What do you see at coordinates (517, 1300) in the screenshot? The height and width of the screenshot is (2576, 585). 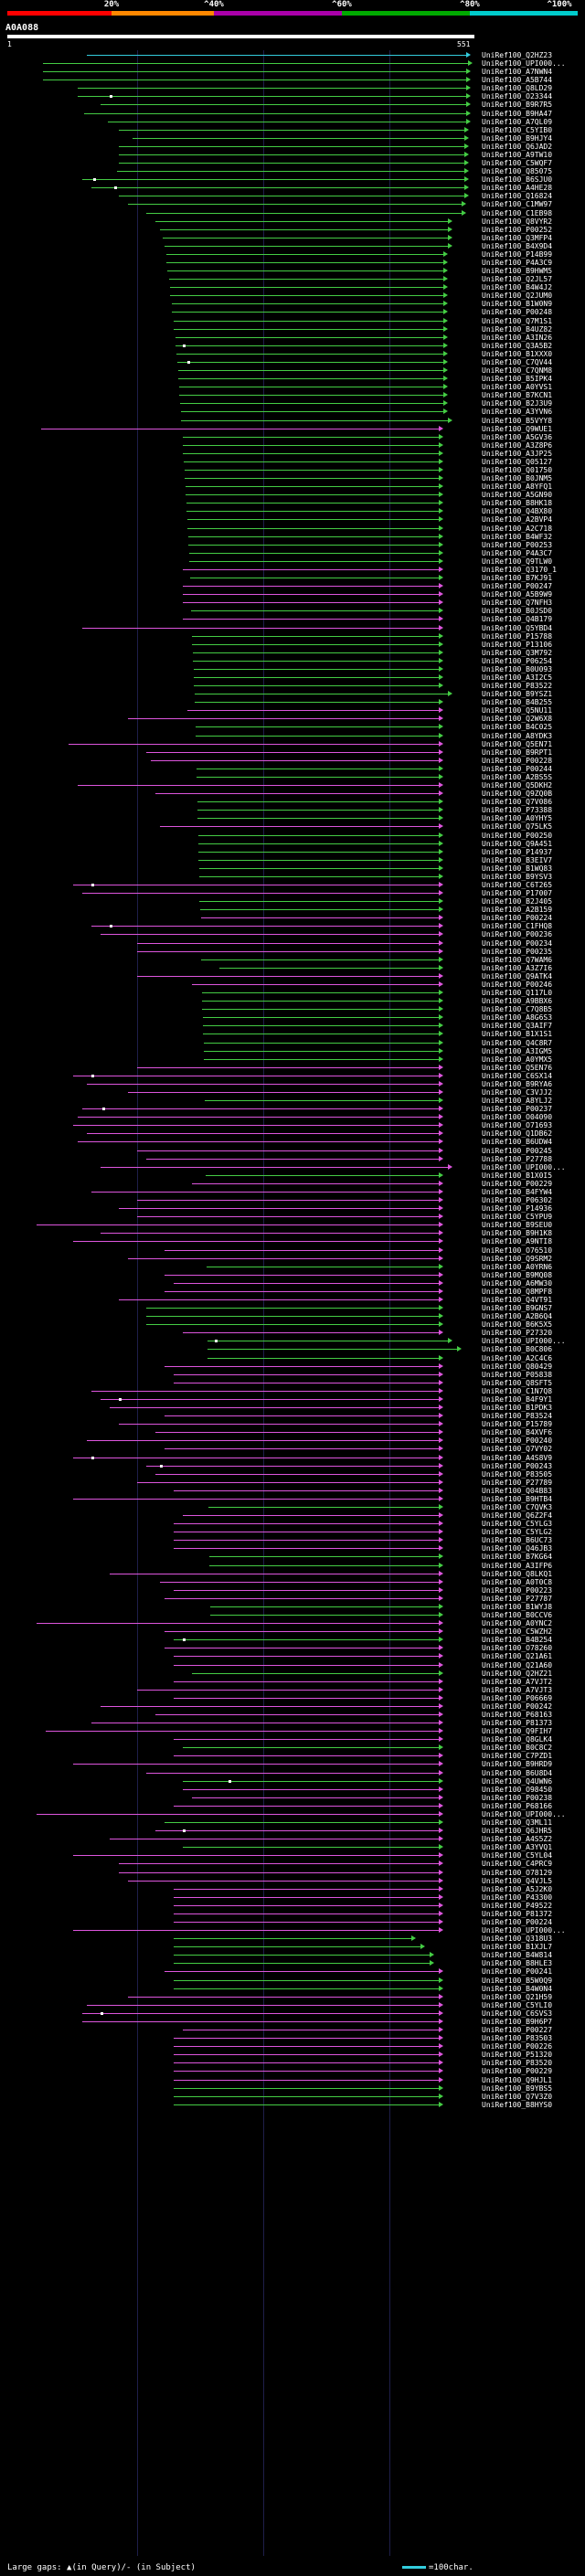 I see `hit-name-link: UniRef100_Q4VT91` at bounding box center [517, 1300].